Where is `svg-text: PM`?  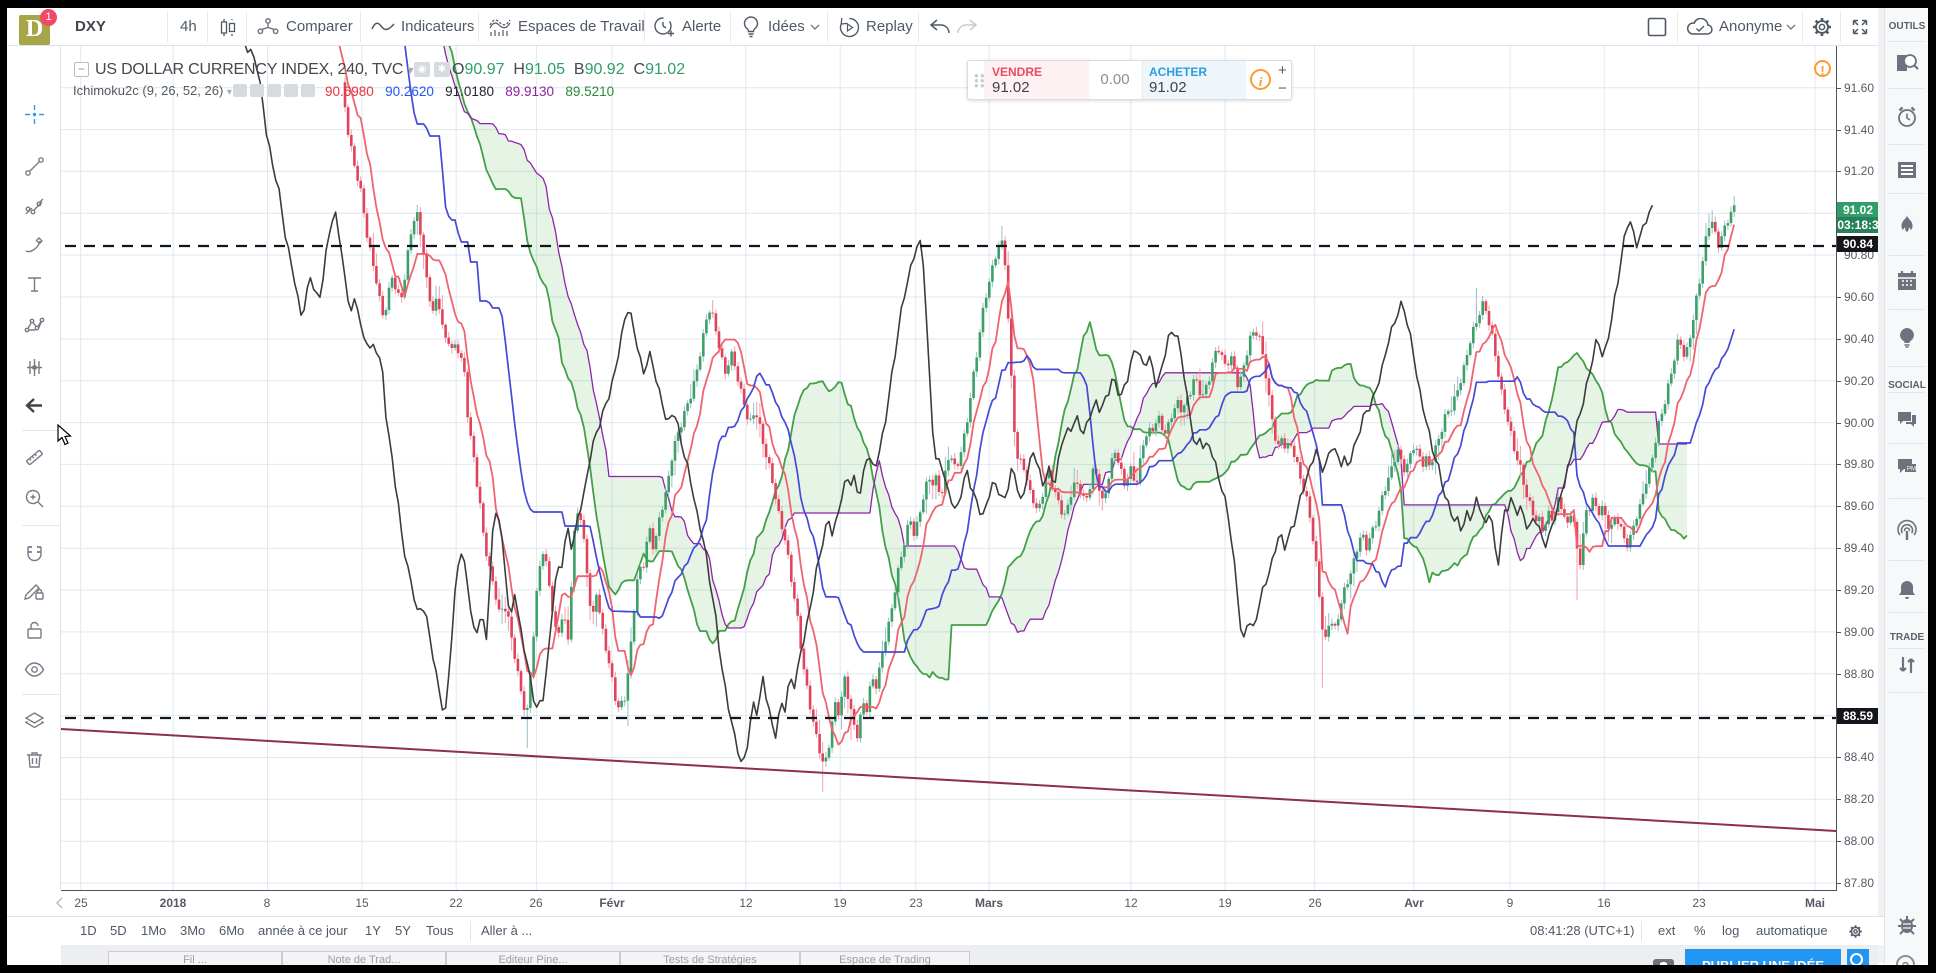 svg-text: PM is located at coordinates (1911, 470).